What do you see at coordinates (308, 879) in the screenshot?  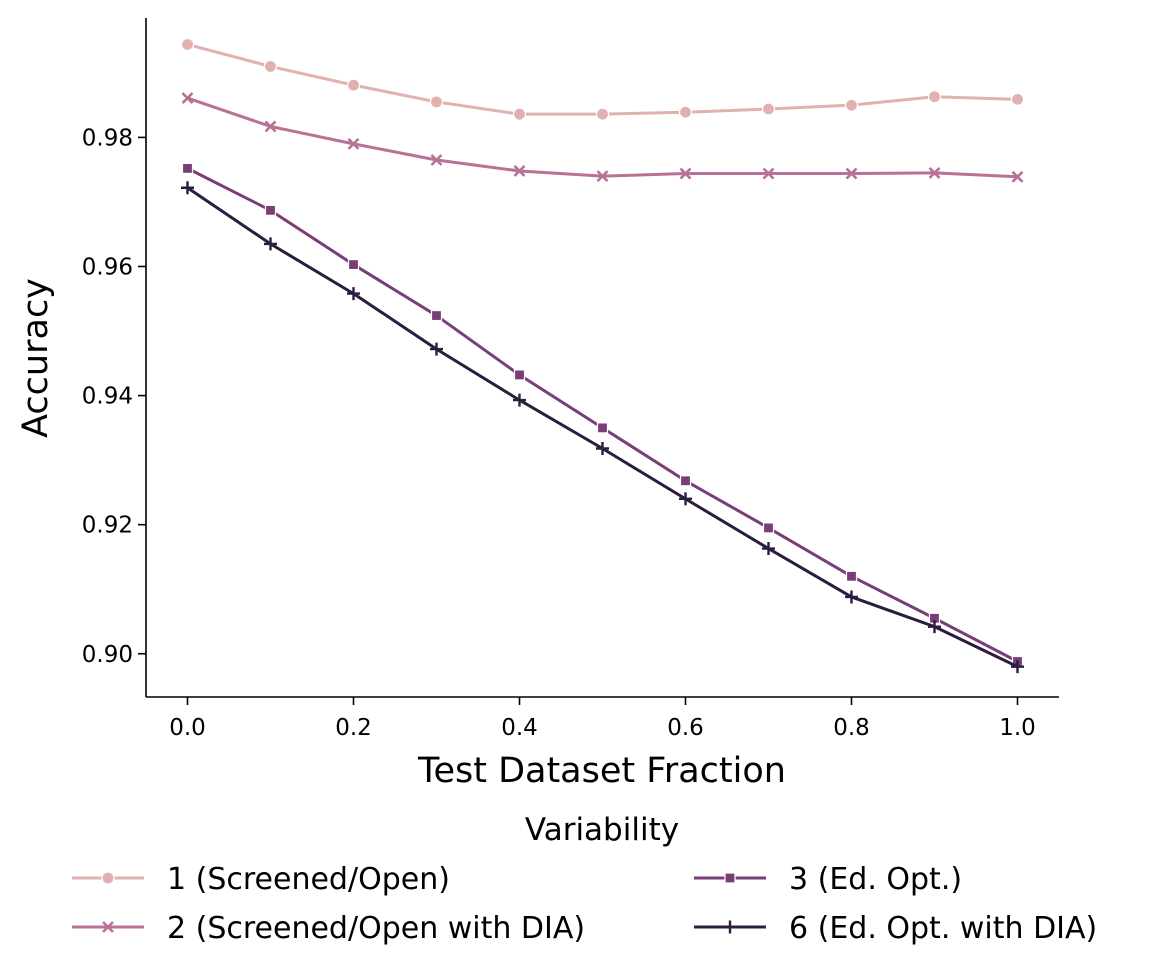 I see `legend-label: 1 (Screened/Open)` at bounding box center [308, 879].